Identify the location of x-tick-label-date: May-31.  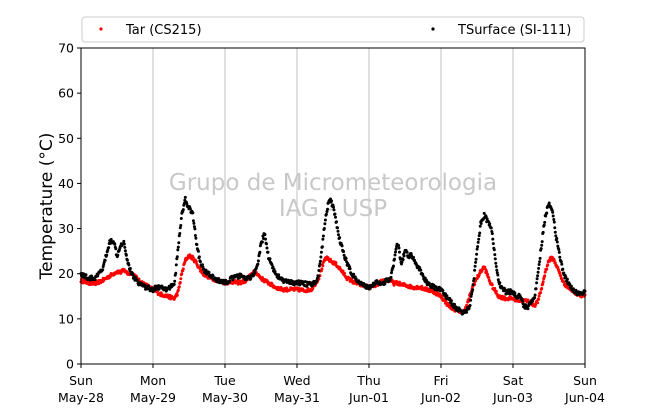
(297, 397).